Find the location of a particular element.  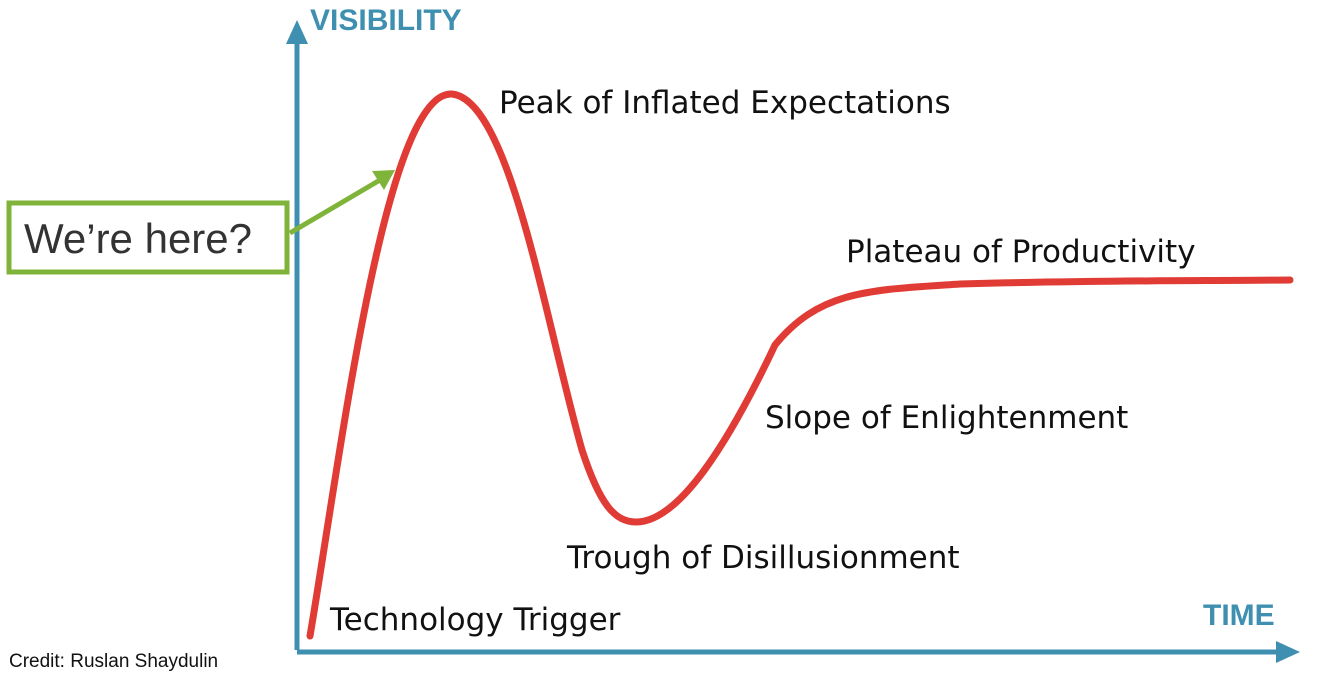

phase-label-plateau: Plateau of Productivity is located at coordinates (1021, 252).